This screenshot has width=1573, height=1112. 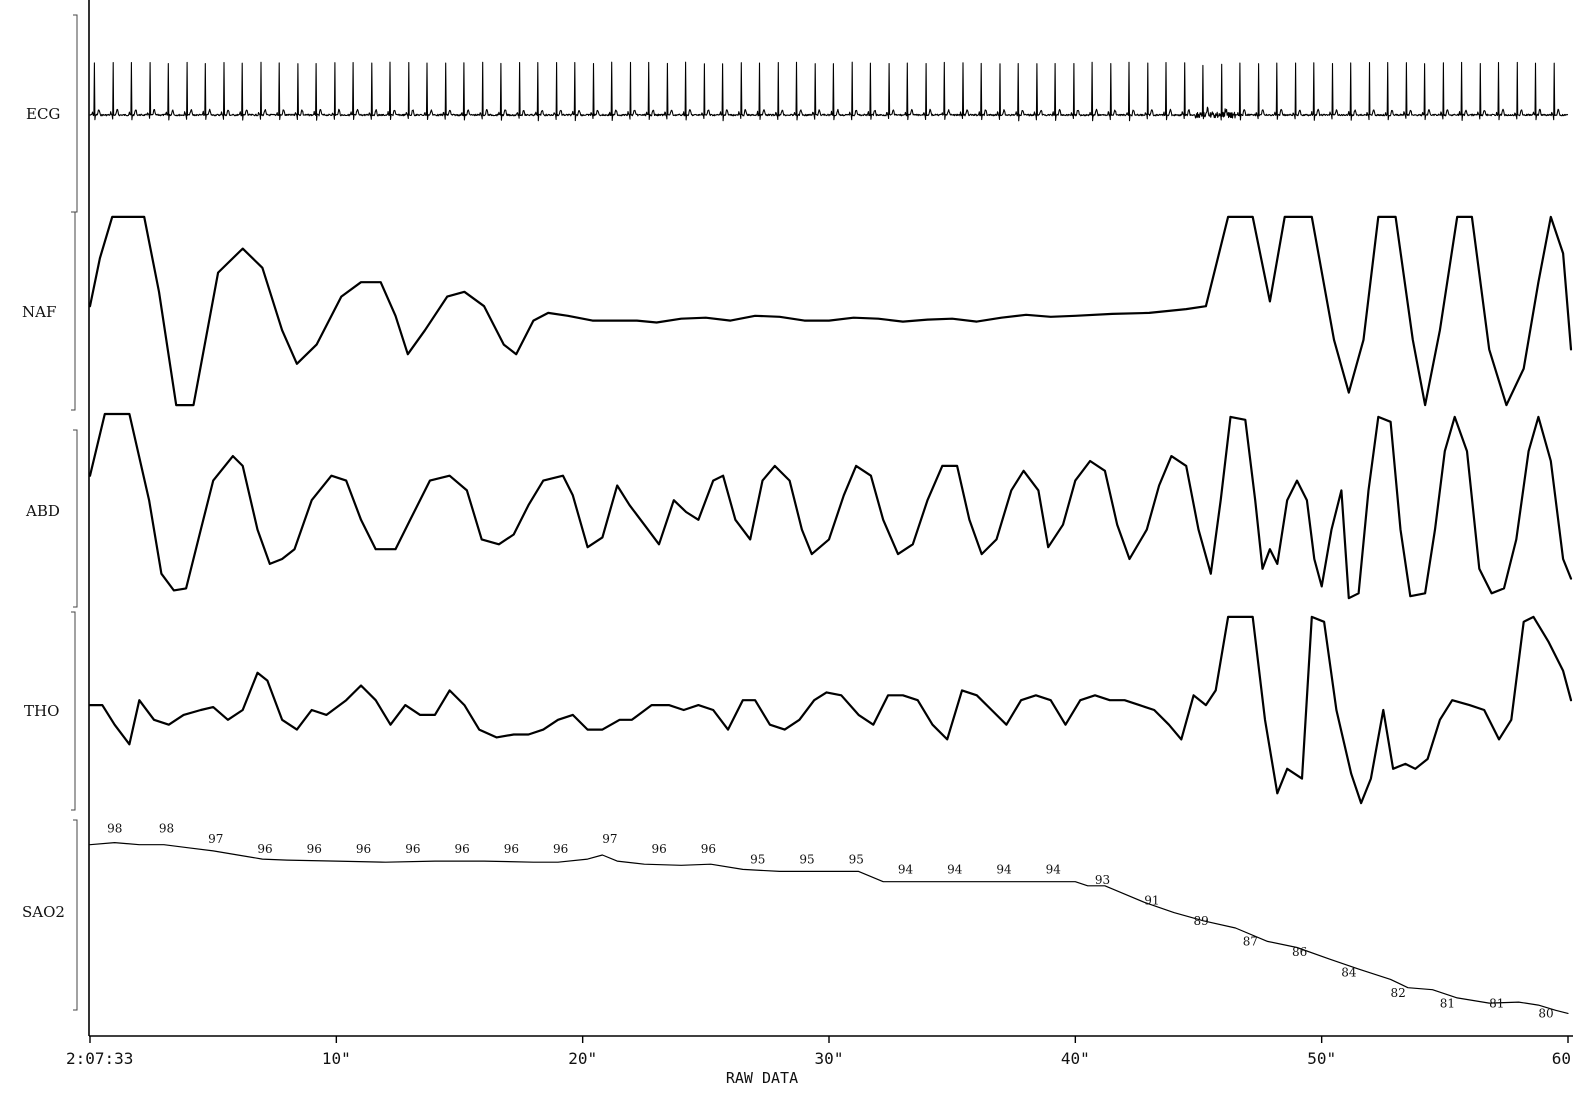 I want to click on channel-label-ecg: ECG, so click(x=43, y=114).